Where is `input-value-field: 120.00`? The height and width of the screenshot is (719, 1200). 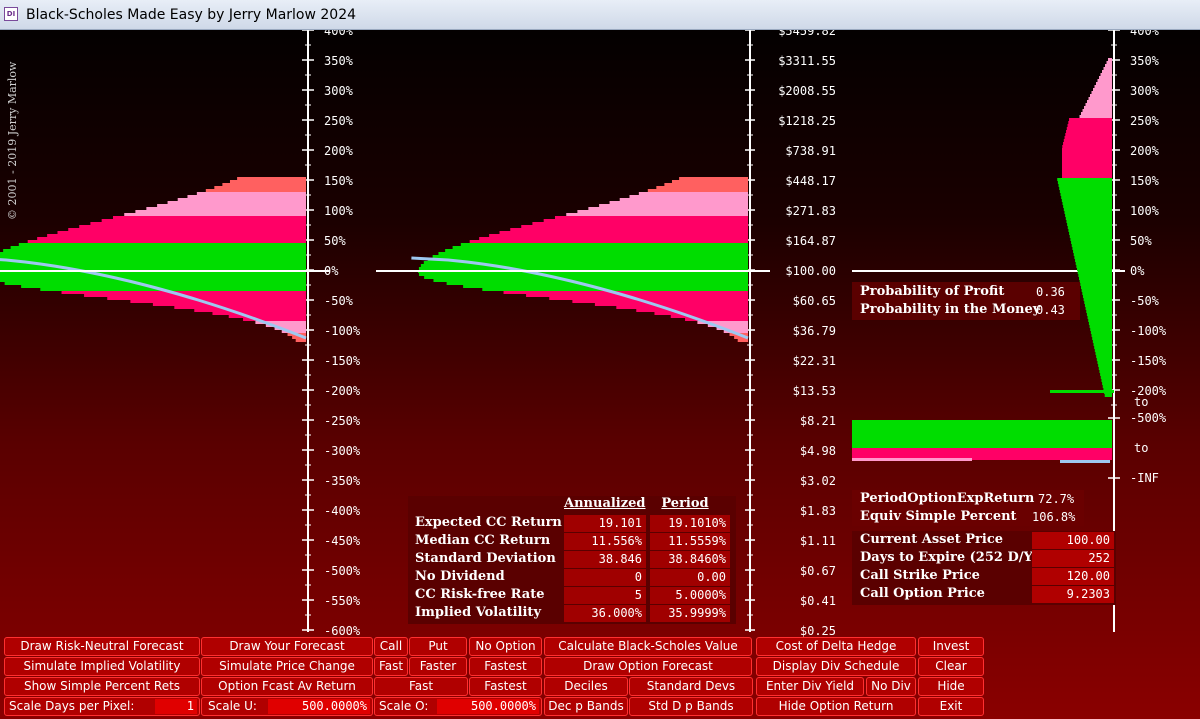 input-value-field: 120.00 is located at coordinates (1073, 576).